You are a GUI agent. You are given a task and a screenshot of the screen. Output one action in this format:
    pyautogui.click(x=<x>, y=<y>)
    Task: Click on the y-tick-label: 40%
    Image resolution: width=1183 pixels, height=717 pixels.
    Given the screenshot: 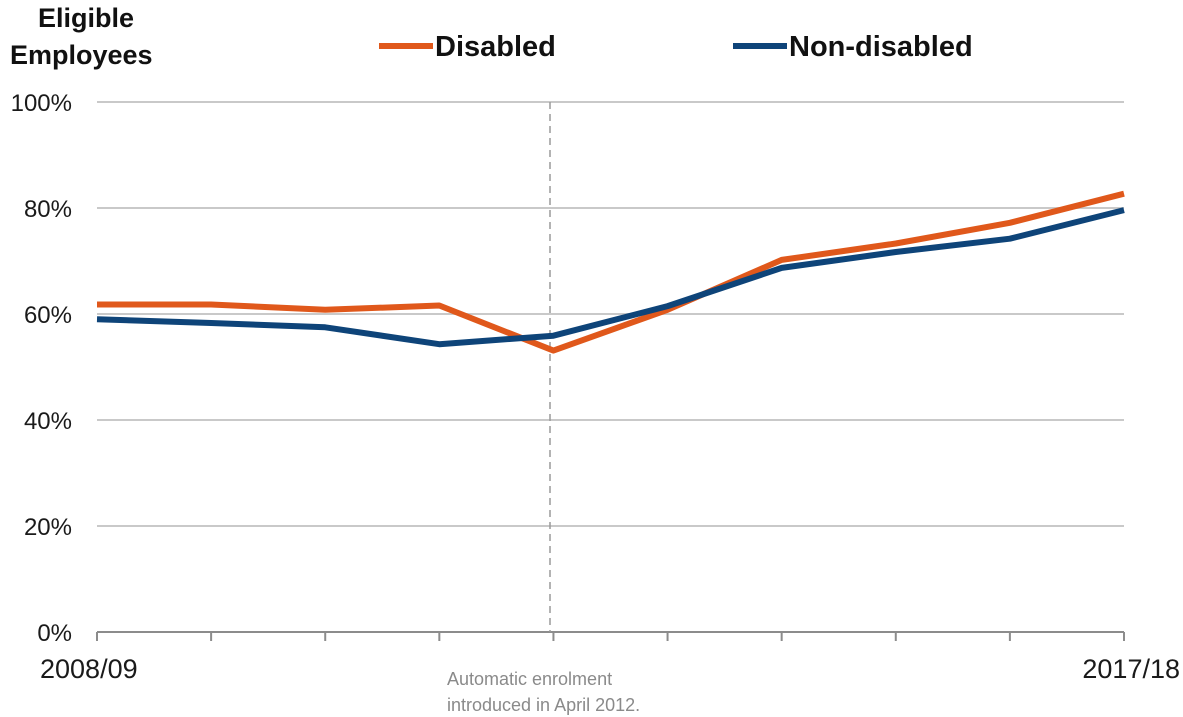 What is the action you would take?
    pyautogui.click(x=48, y=421)
    